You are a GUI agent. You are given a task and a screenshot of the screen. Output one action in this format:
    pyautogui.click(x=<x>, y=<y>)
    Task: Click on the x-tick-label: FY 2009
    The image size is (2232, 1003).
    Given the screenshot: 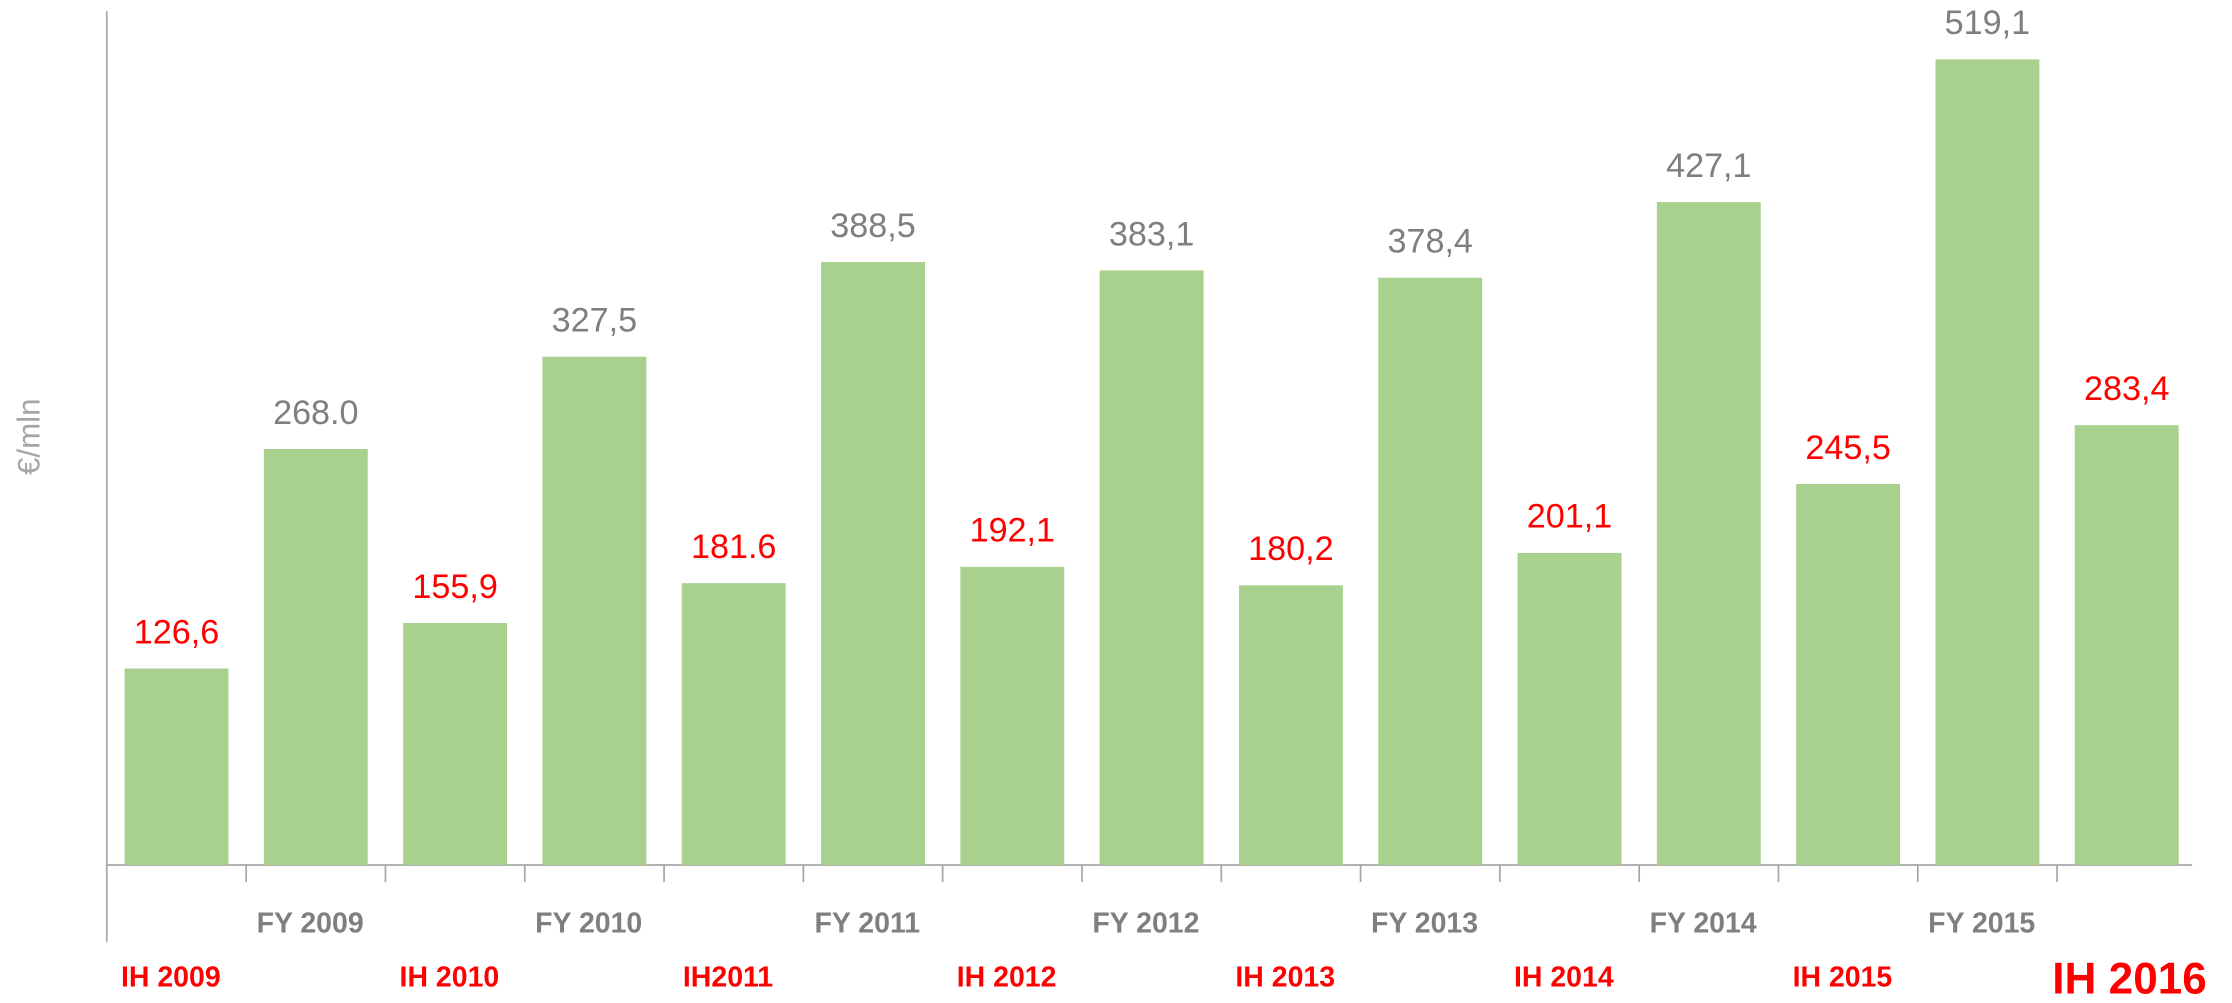 What is the action you would take?
    pyautogui.click(x=310, y=923)
    